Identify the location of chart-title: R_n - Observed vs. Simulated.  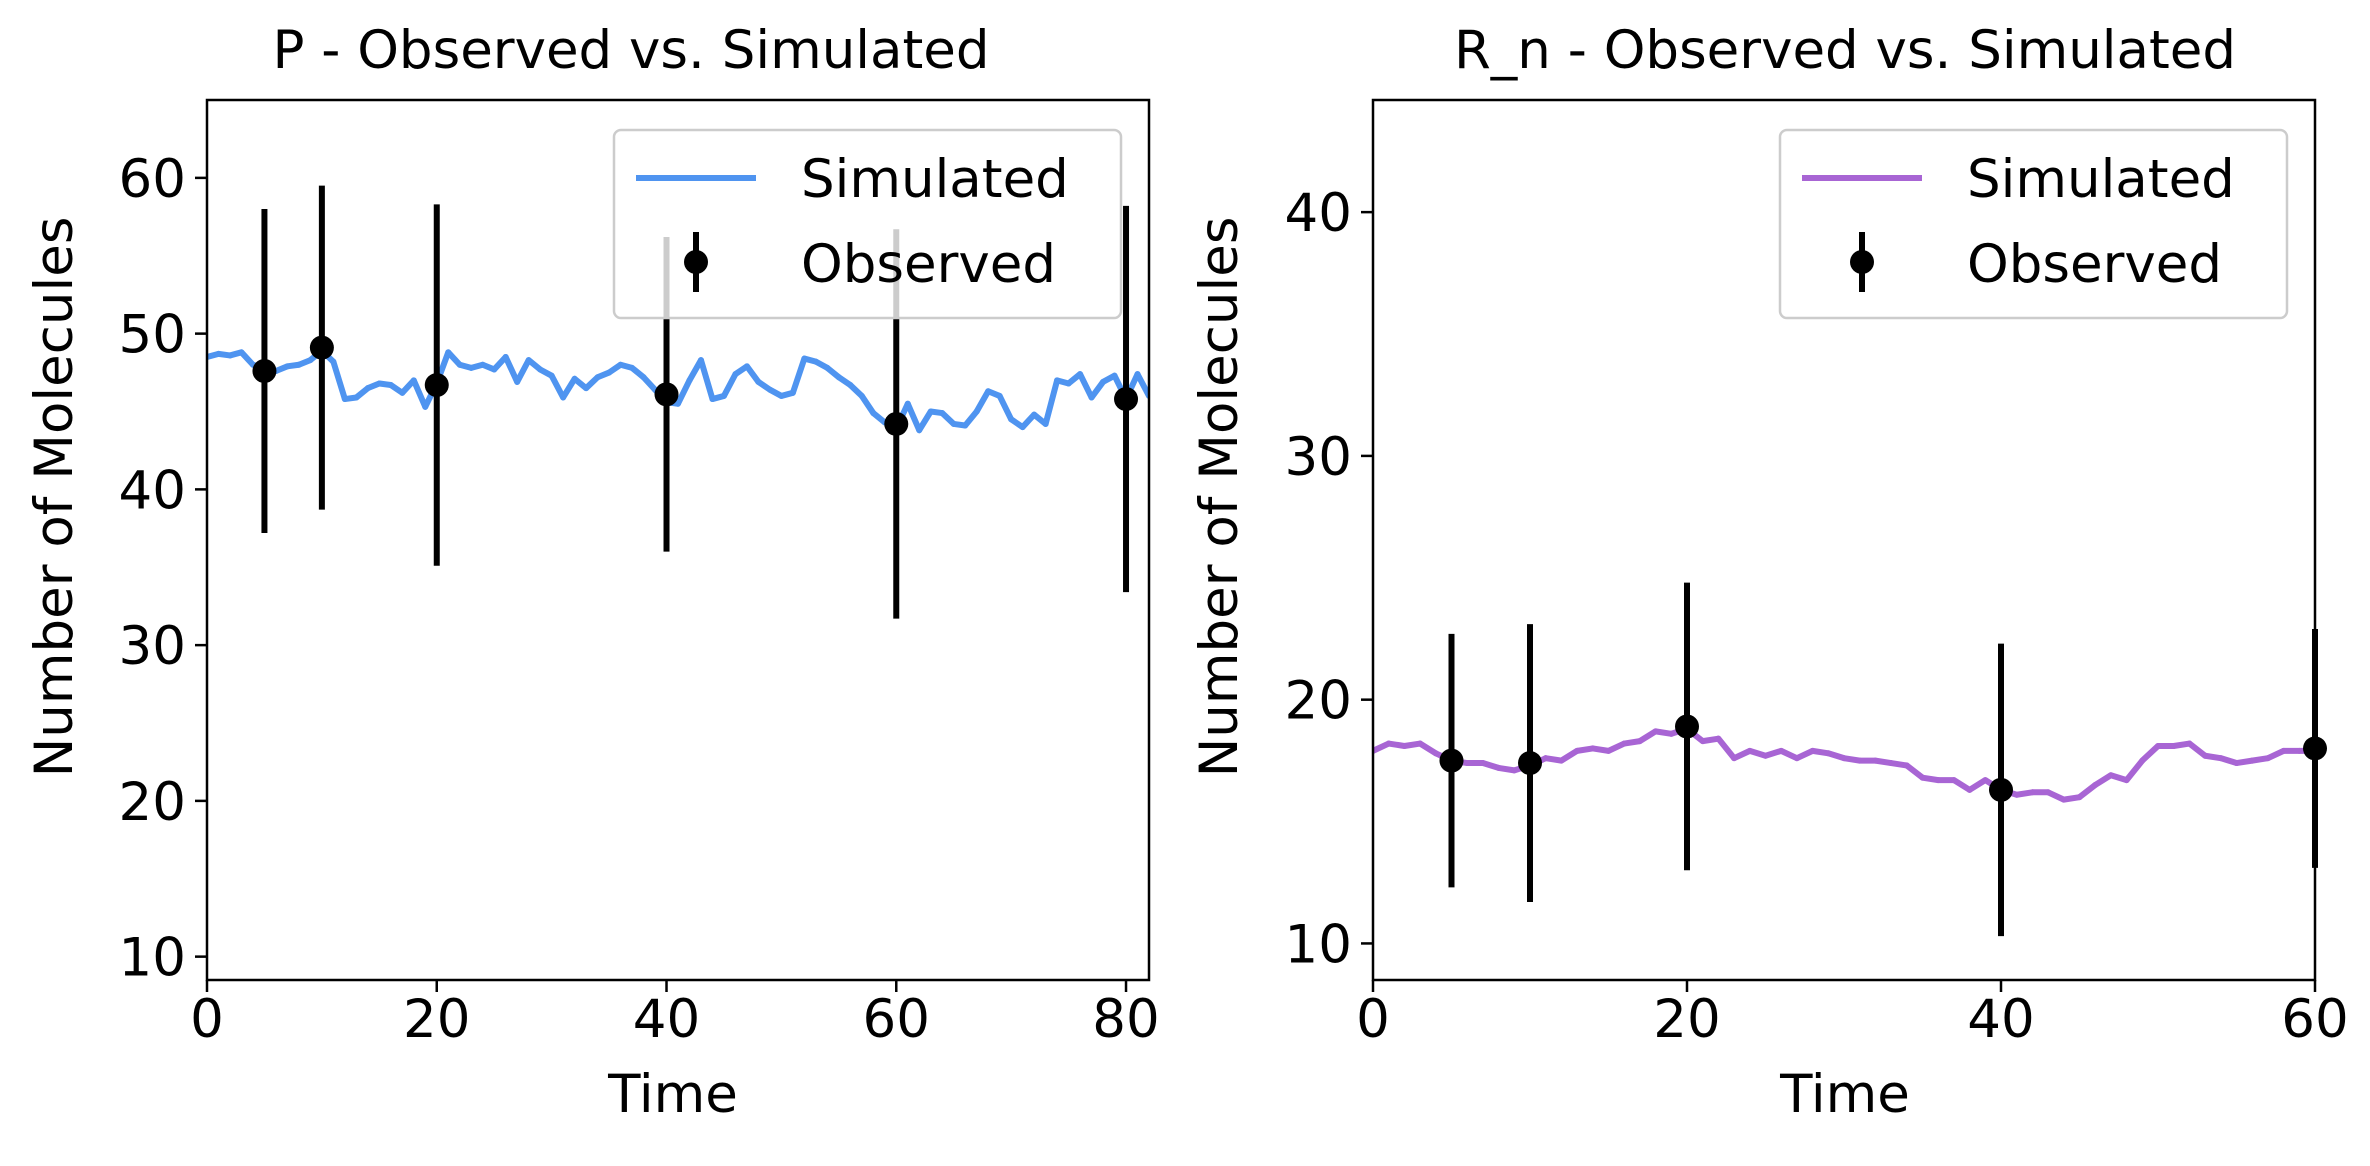
(1845, 50).